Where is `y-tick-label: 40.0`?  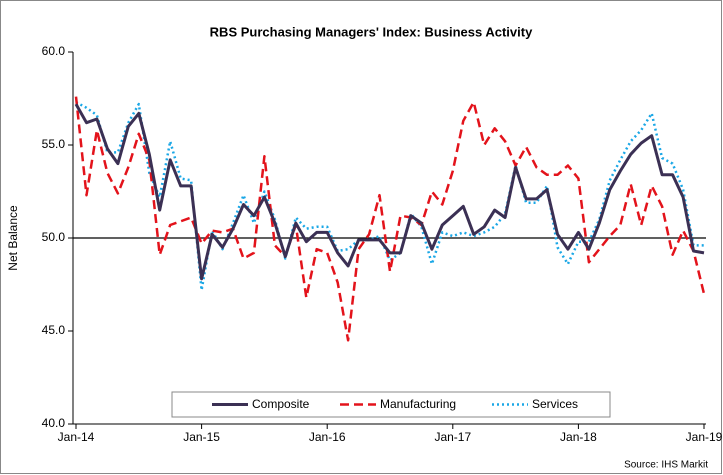 y-tick-label: 40.0 is located at coordinates (54, 423).